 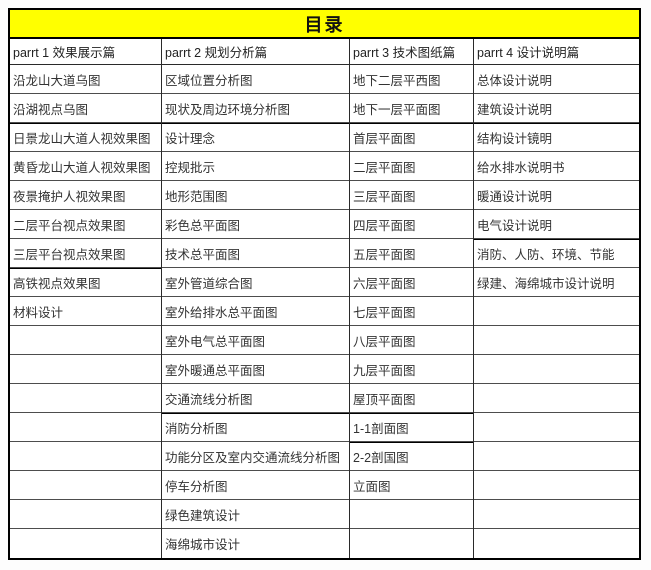 What do you see at coordinates (411, 369) in the screenshot?
I see `table-cell: 九层平面图` at bounding box center [411, 369].